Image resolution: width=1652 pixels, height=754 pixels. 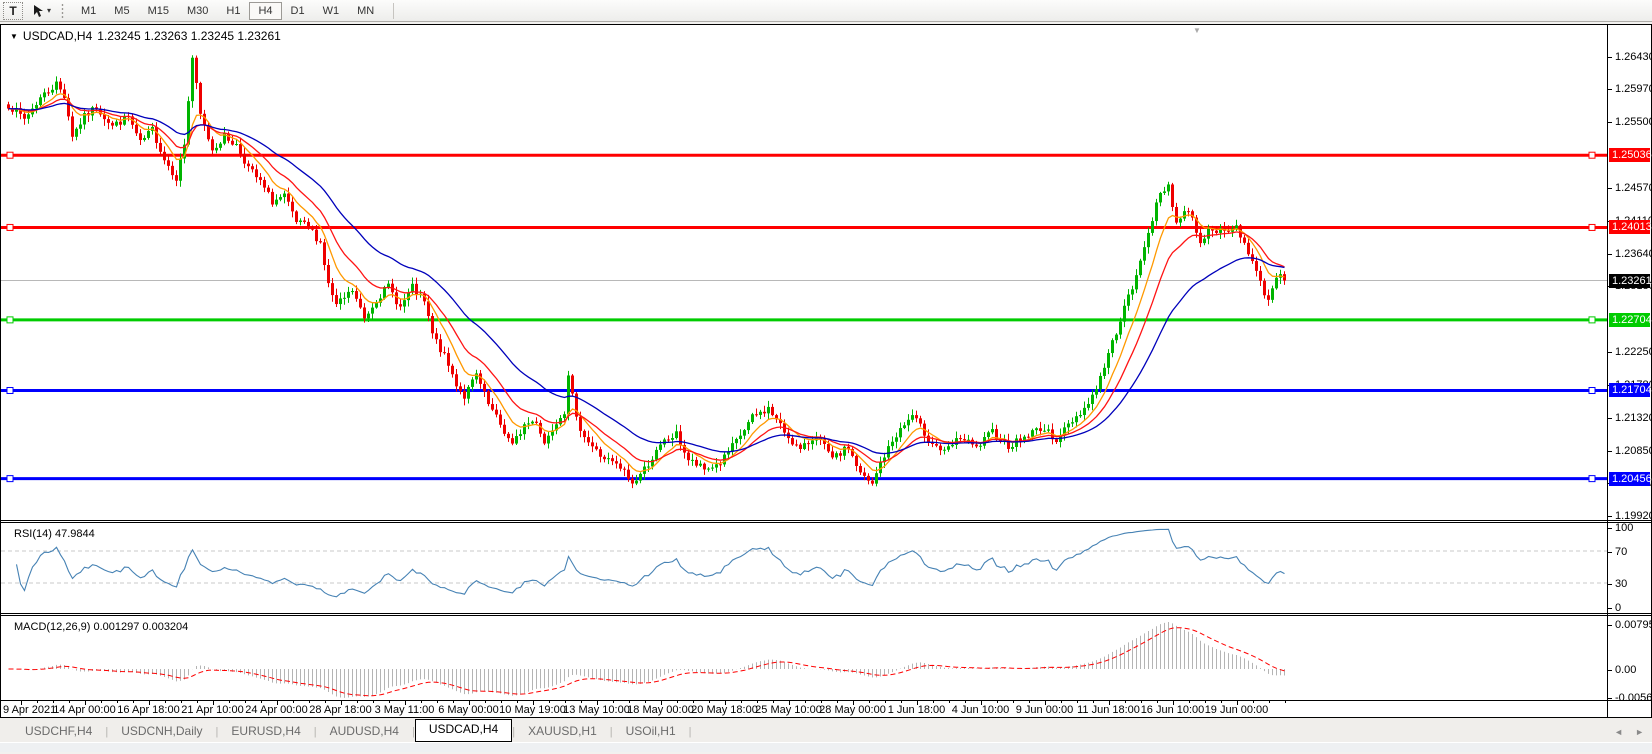 What do you see at coordinates (63, 10) in the screenshot?
I see `toolbar-grip` at bounding box center [63, 10].